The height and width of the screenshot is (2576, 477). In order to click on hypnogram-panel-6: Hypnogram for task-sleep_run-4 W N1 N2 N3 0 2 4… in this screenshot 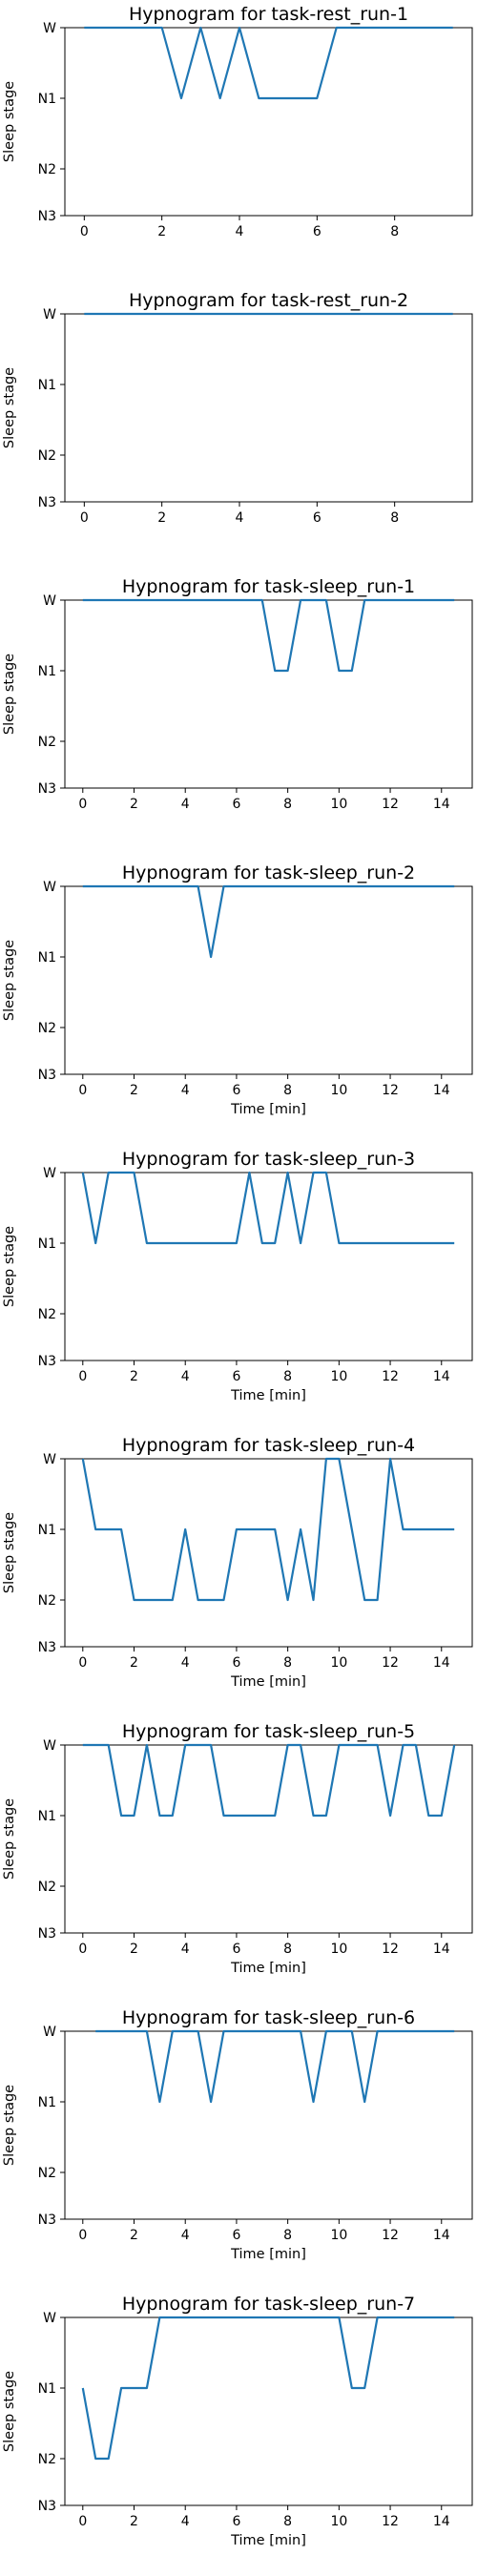, I will do `click(237, 1562)`.